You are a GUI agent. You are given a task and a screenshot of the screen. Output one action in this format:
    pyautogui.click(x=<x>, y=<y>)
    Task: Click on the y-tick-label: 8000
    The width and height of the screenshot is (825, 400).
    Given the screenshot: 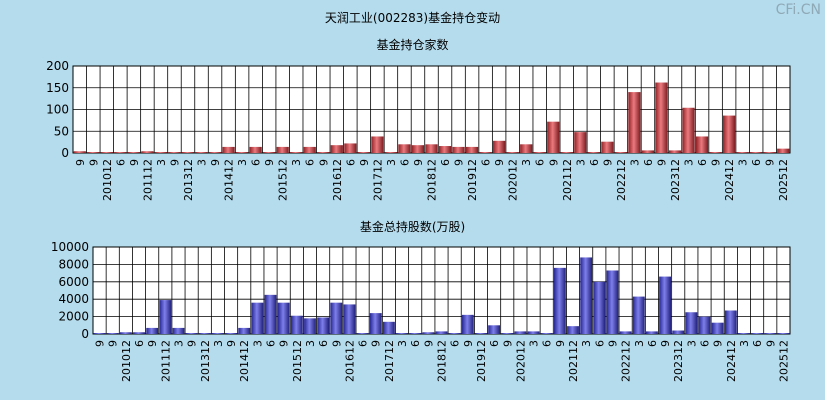 What is the action you would take?
    pyautogui.click(x=73, y=264)
    